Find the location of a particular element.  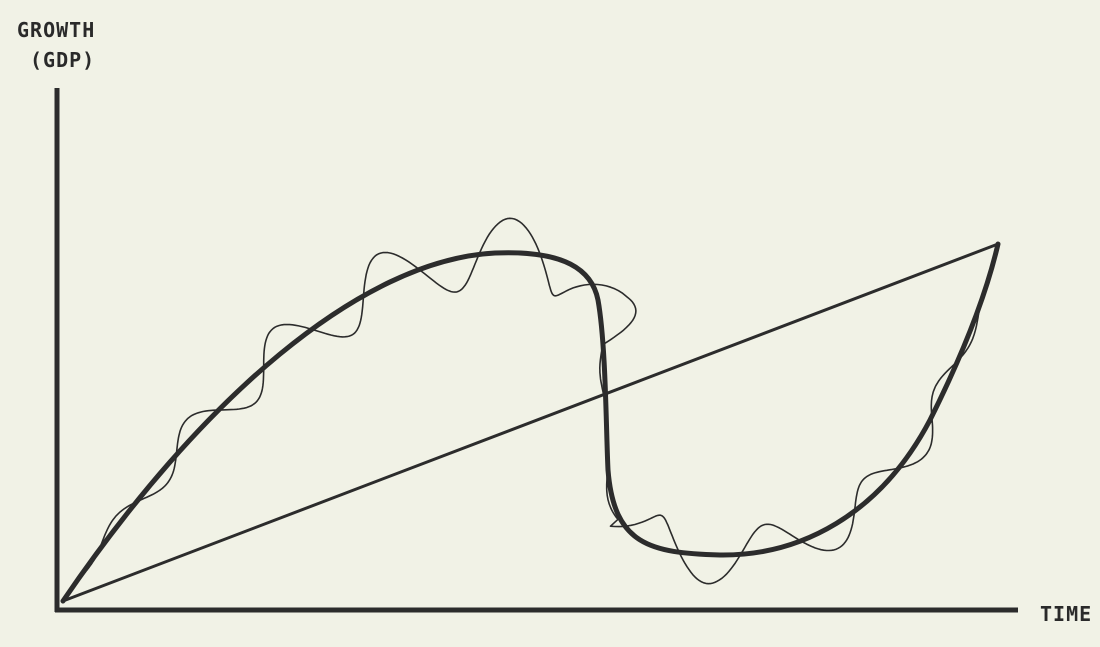

x-axis-label: TIME is located at coordinates (1066, 614).